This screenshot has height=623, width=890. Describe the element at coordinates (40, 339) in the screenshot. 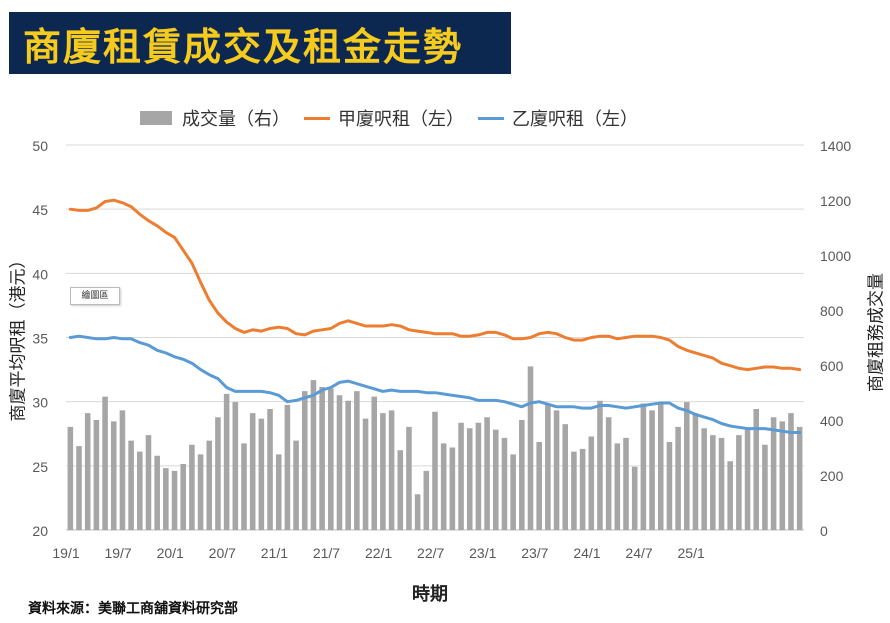

I see `y-left-tick-label: 35` at that location.